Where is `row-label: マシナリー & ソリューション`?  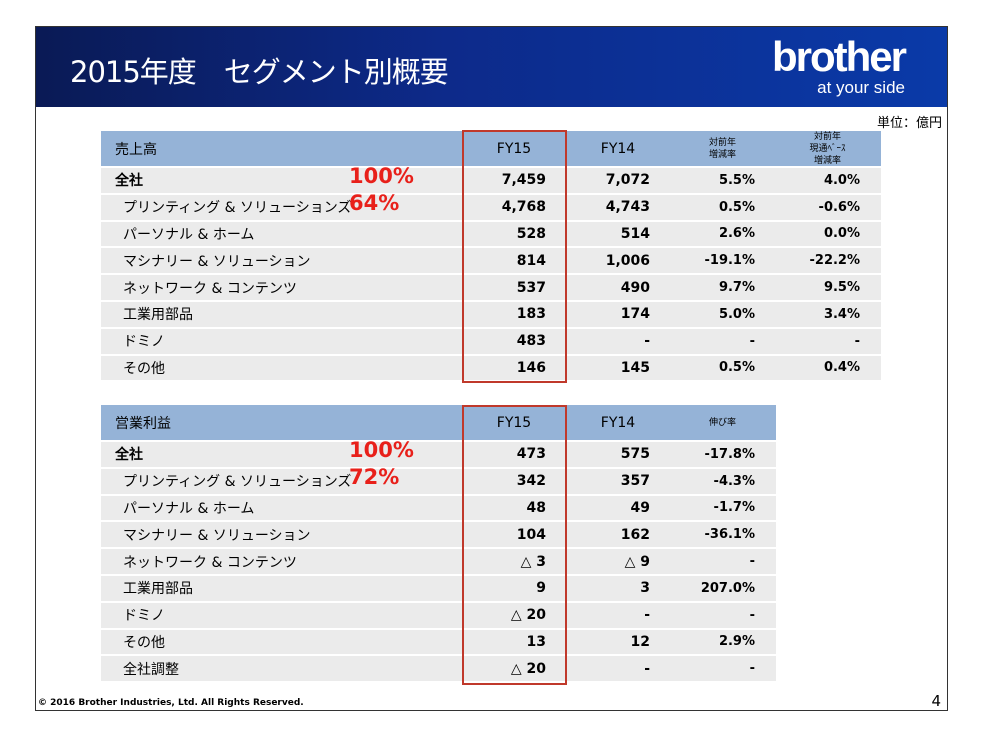
row-label: マシナリー & ソリューション is located at coordinates (281, 261).